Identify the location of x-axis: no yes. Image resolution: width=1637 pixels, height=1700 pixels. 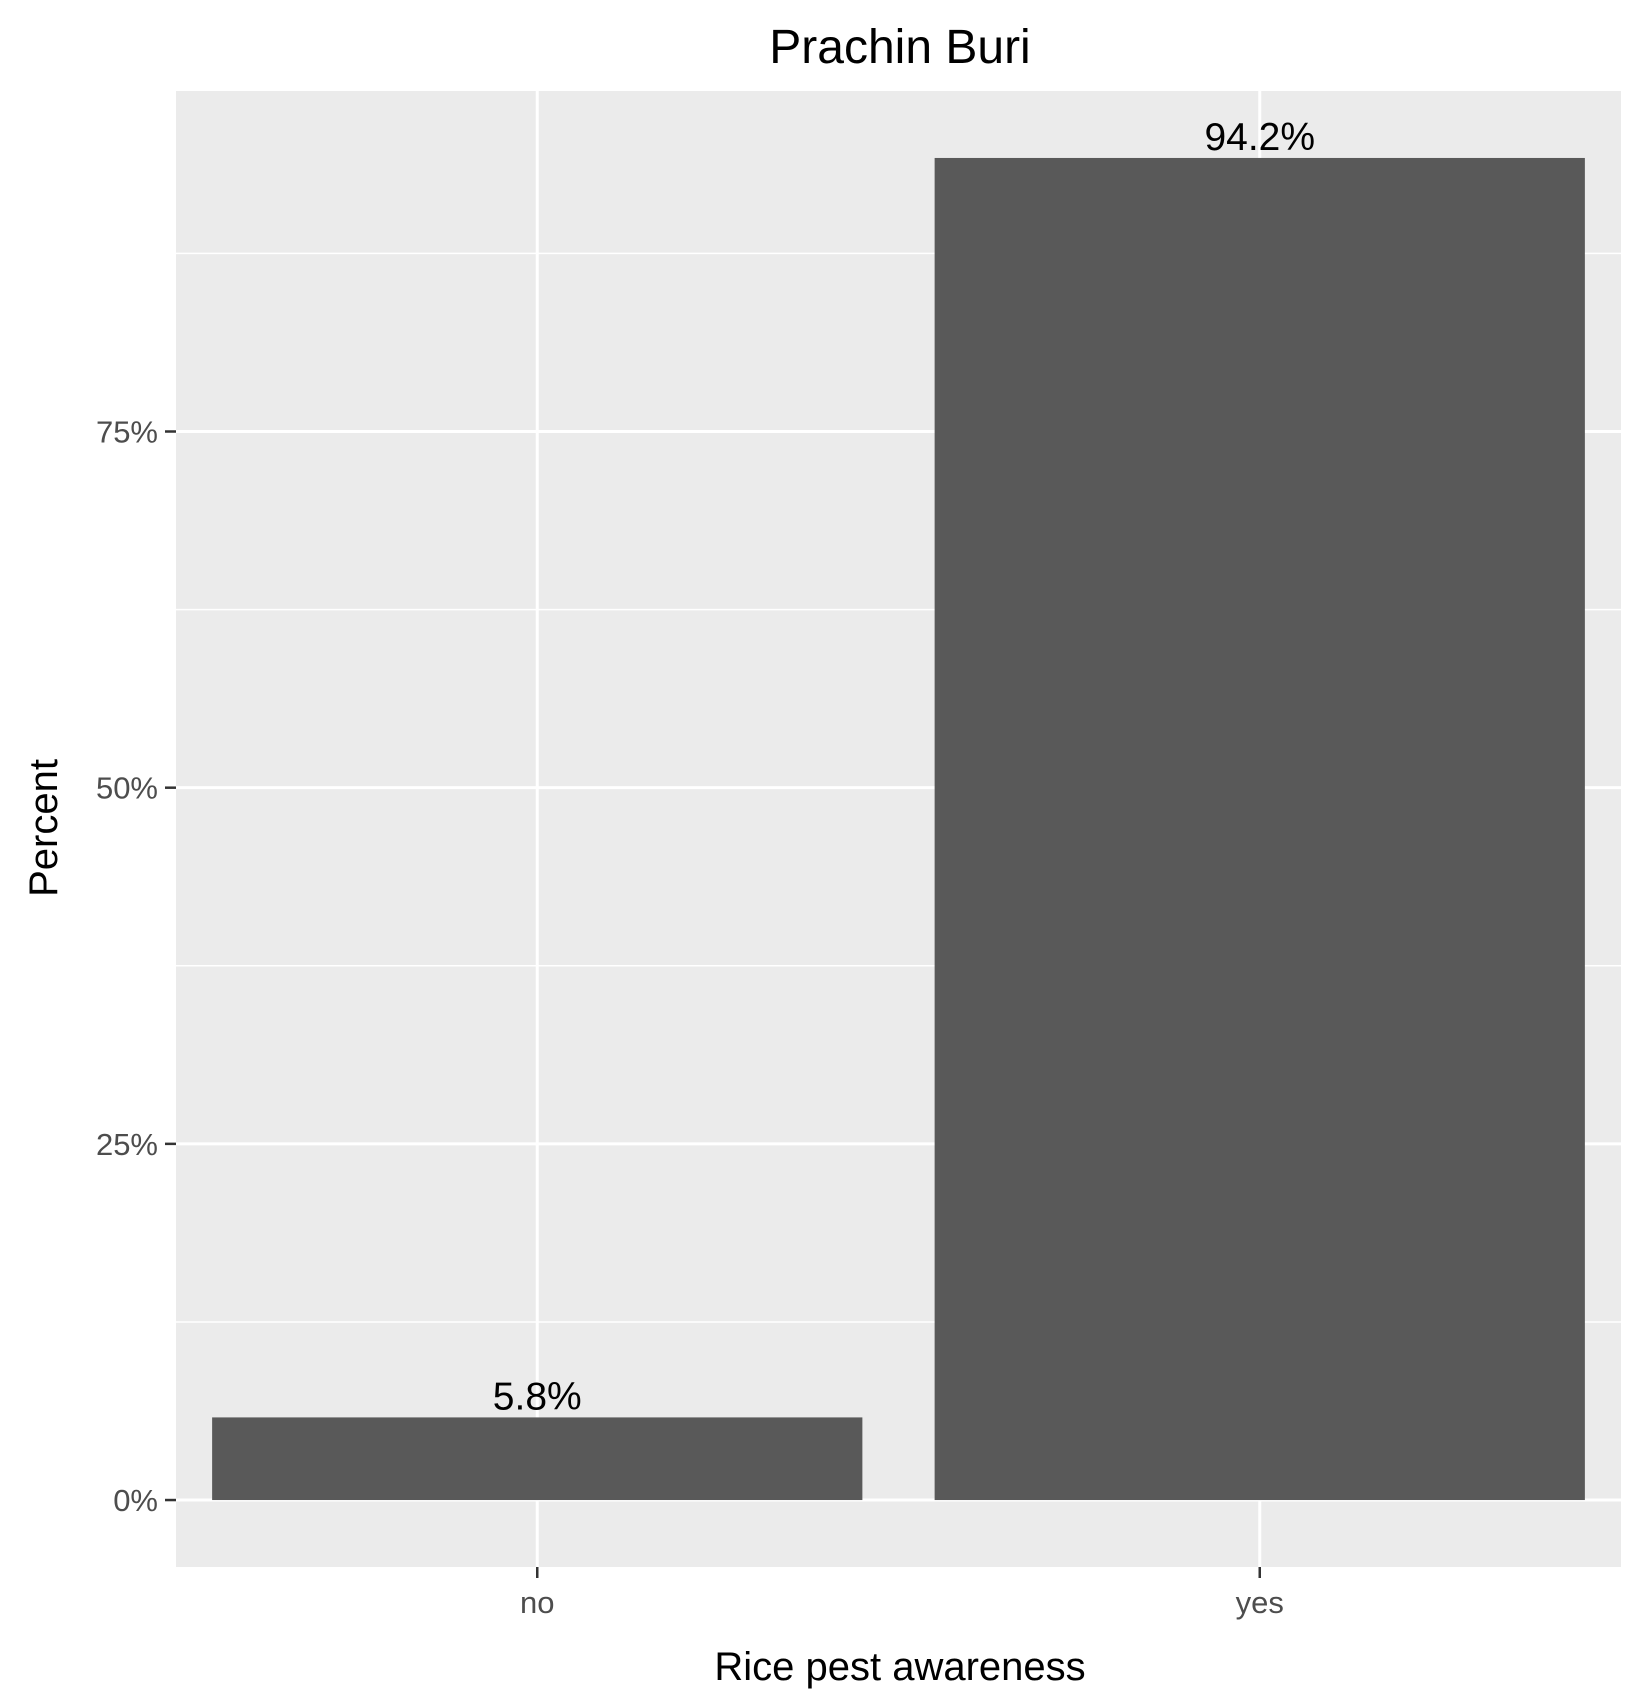
(902, 1593).